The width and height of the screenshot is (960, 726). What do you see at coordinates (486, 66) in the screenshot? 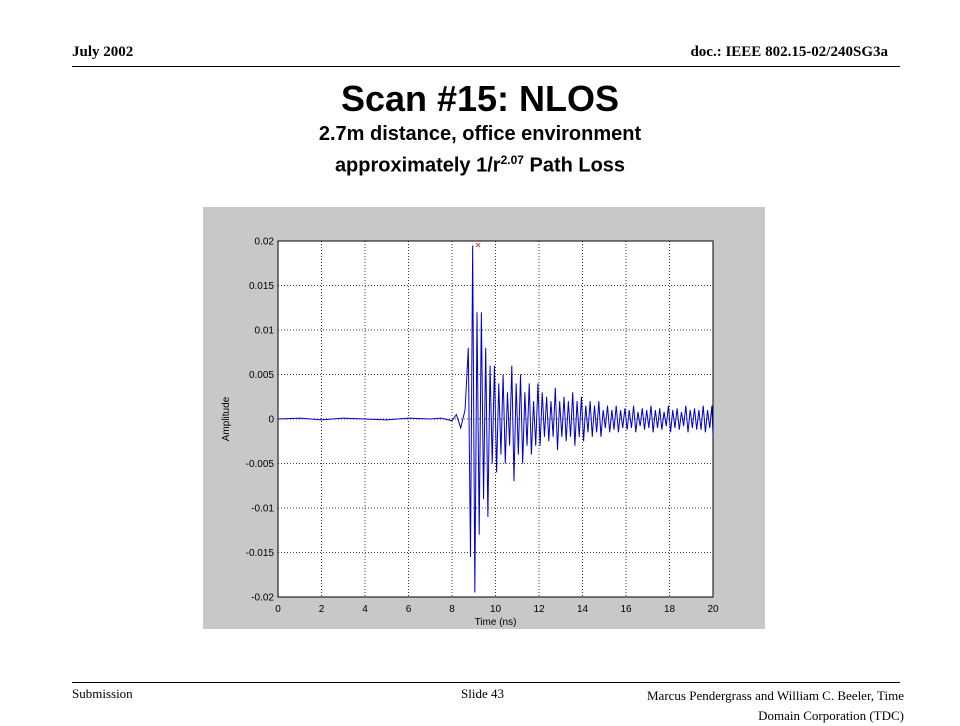
I see `header-rule` at bounding box center [486, 66].